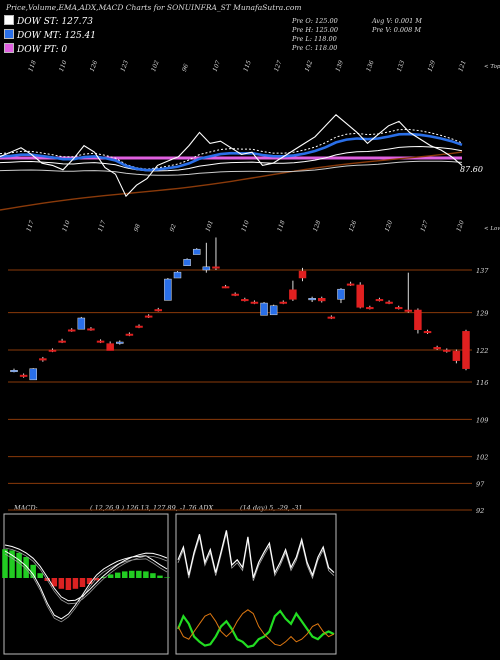  What do you see at coordinates (462, 66) in the screenshot?
I see `top-label: 121` at bounding box center [462, 66].